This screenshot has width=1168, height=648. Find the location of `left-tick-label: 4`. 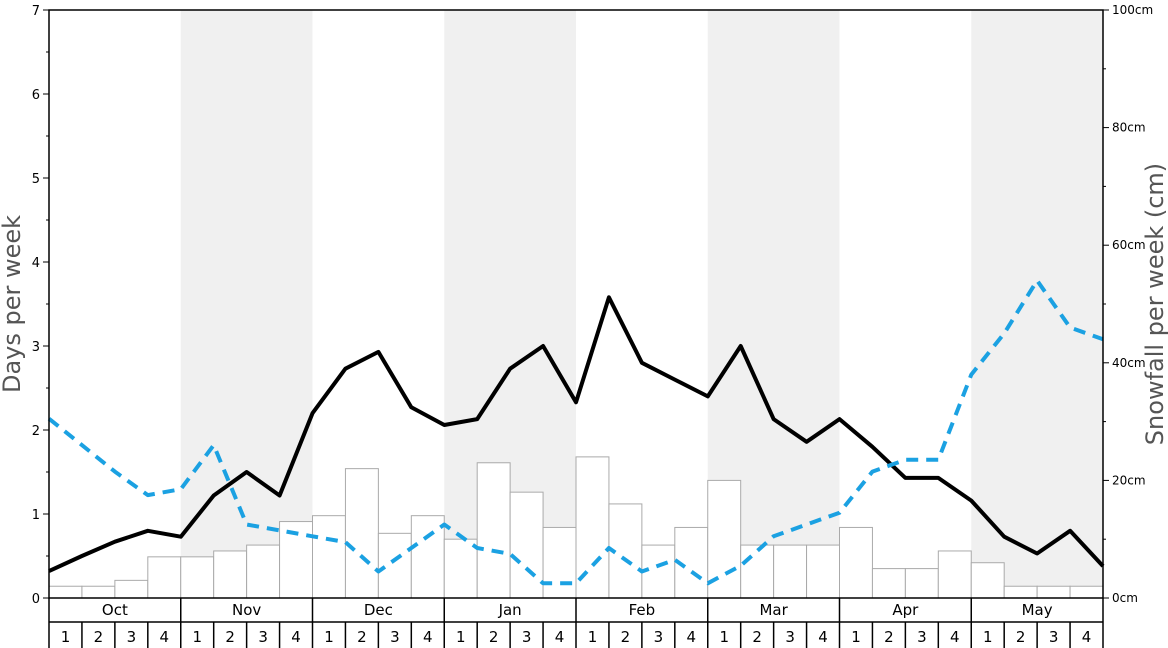

left-tick-label: 4 is located at coordinates (36, 263).